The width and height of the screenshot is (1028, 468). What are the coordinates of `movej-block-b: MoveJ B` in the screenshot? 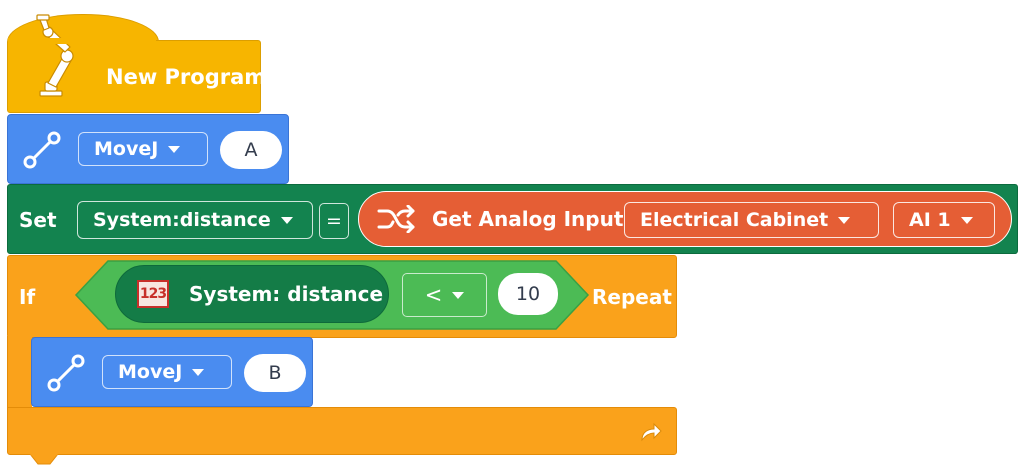 It's located at (172, 372).